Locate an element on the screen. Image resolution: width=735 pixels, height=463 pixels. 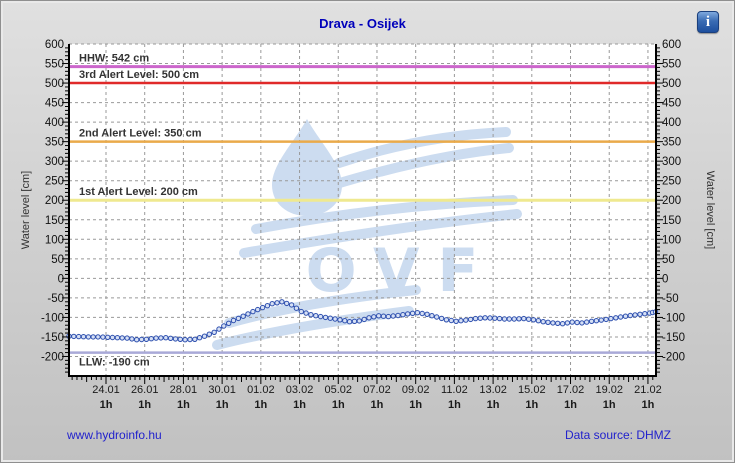
x-tick-date-label: 13.02 is located at coordinates (493, 390).